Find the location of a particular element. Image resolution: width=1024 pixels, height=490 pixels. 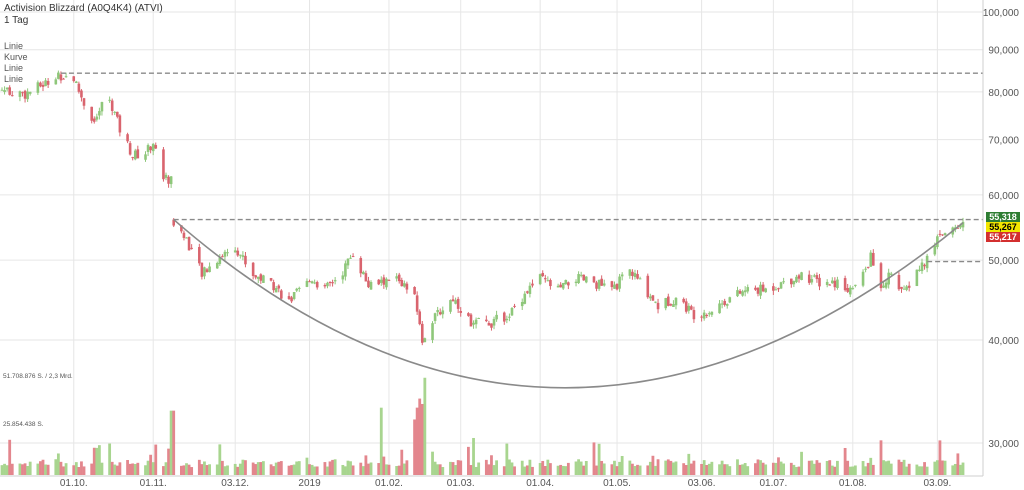

x-tick-label: 01.10. is located at coordinates (74, 483).